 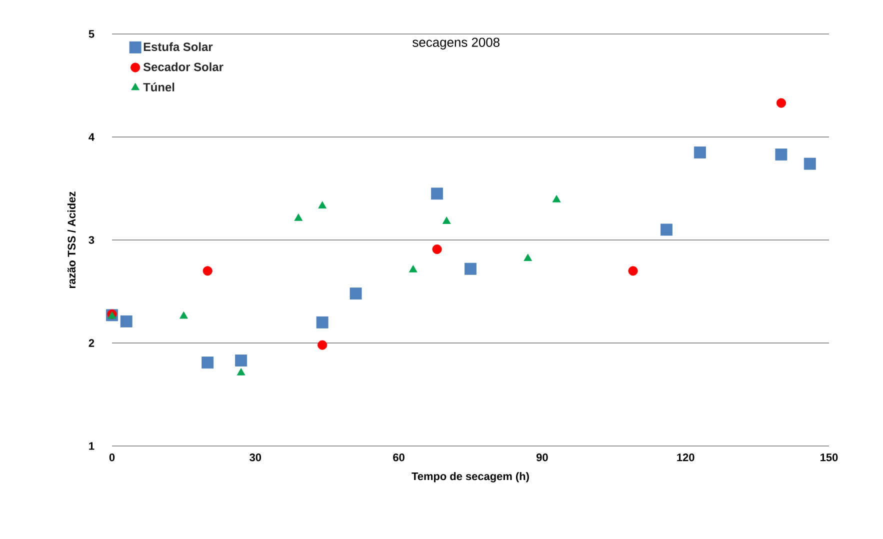 What do you see at coordinates (398, 458) in the screenshot?
I see `x-tick-label: 60` at bounding box center [398, 458].